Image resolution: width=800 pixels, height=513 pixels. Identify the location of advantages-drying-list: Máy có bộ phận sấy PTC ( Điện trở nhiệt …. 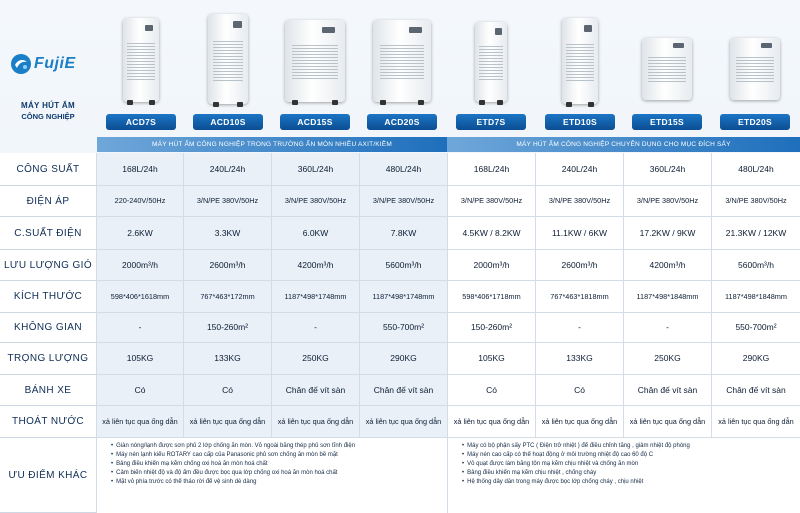
(628, 464).